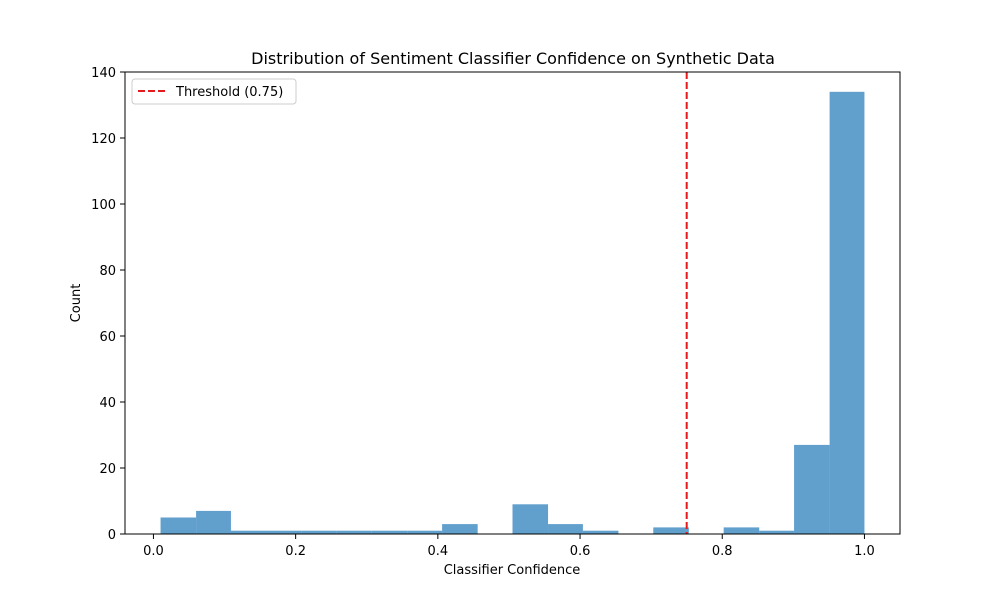  I want to click on legend: Threshold (0.75), so click(214, 91).